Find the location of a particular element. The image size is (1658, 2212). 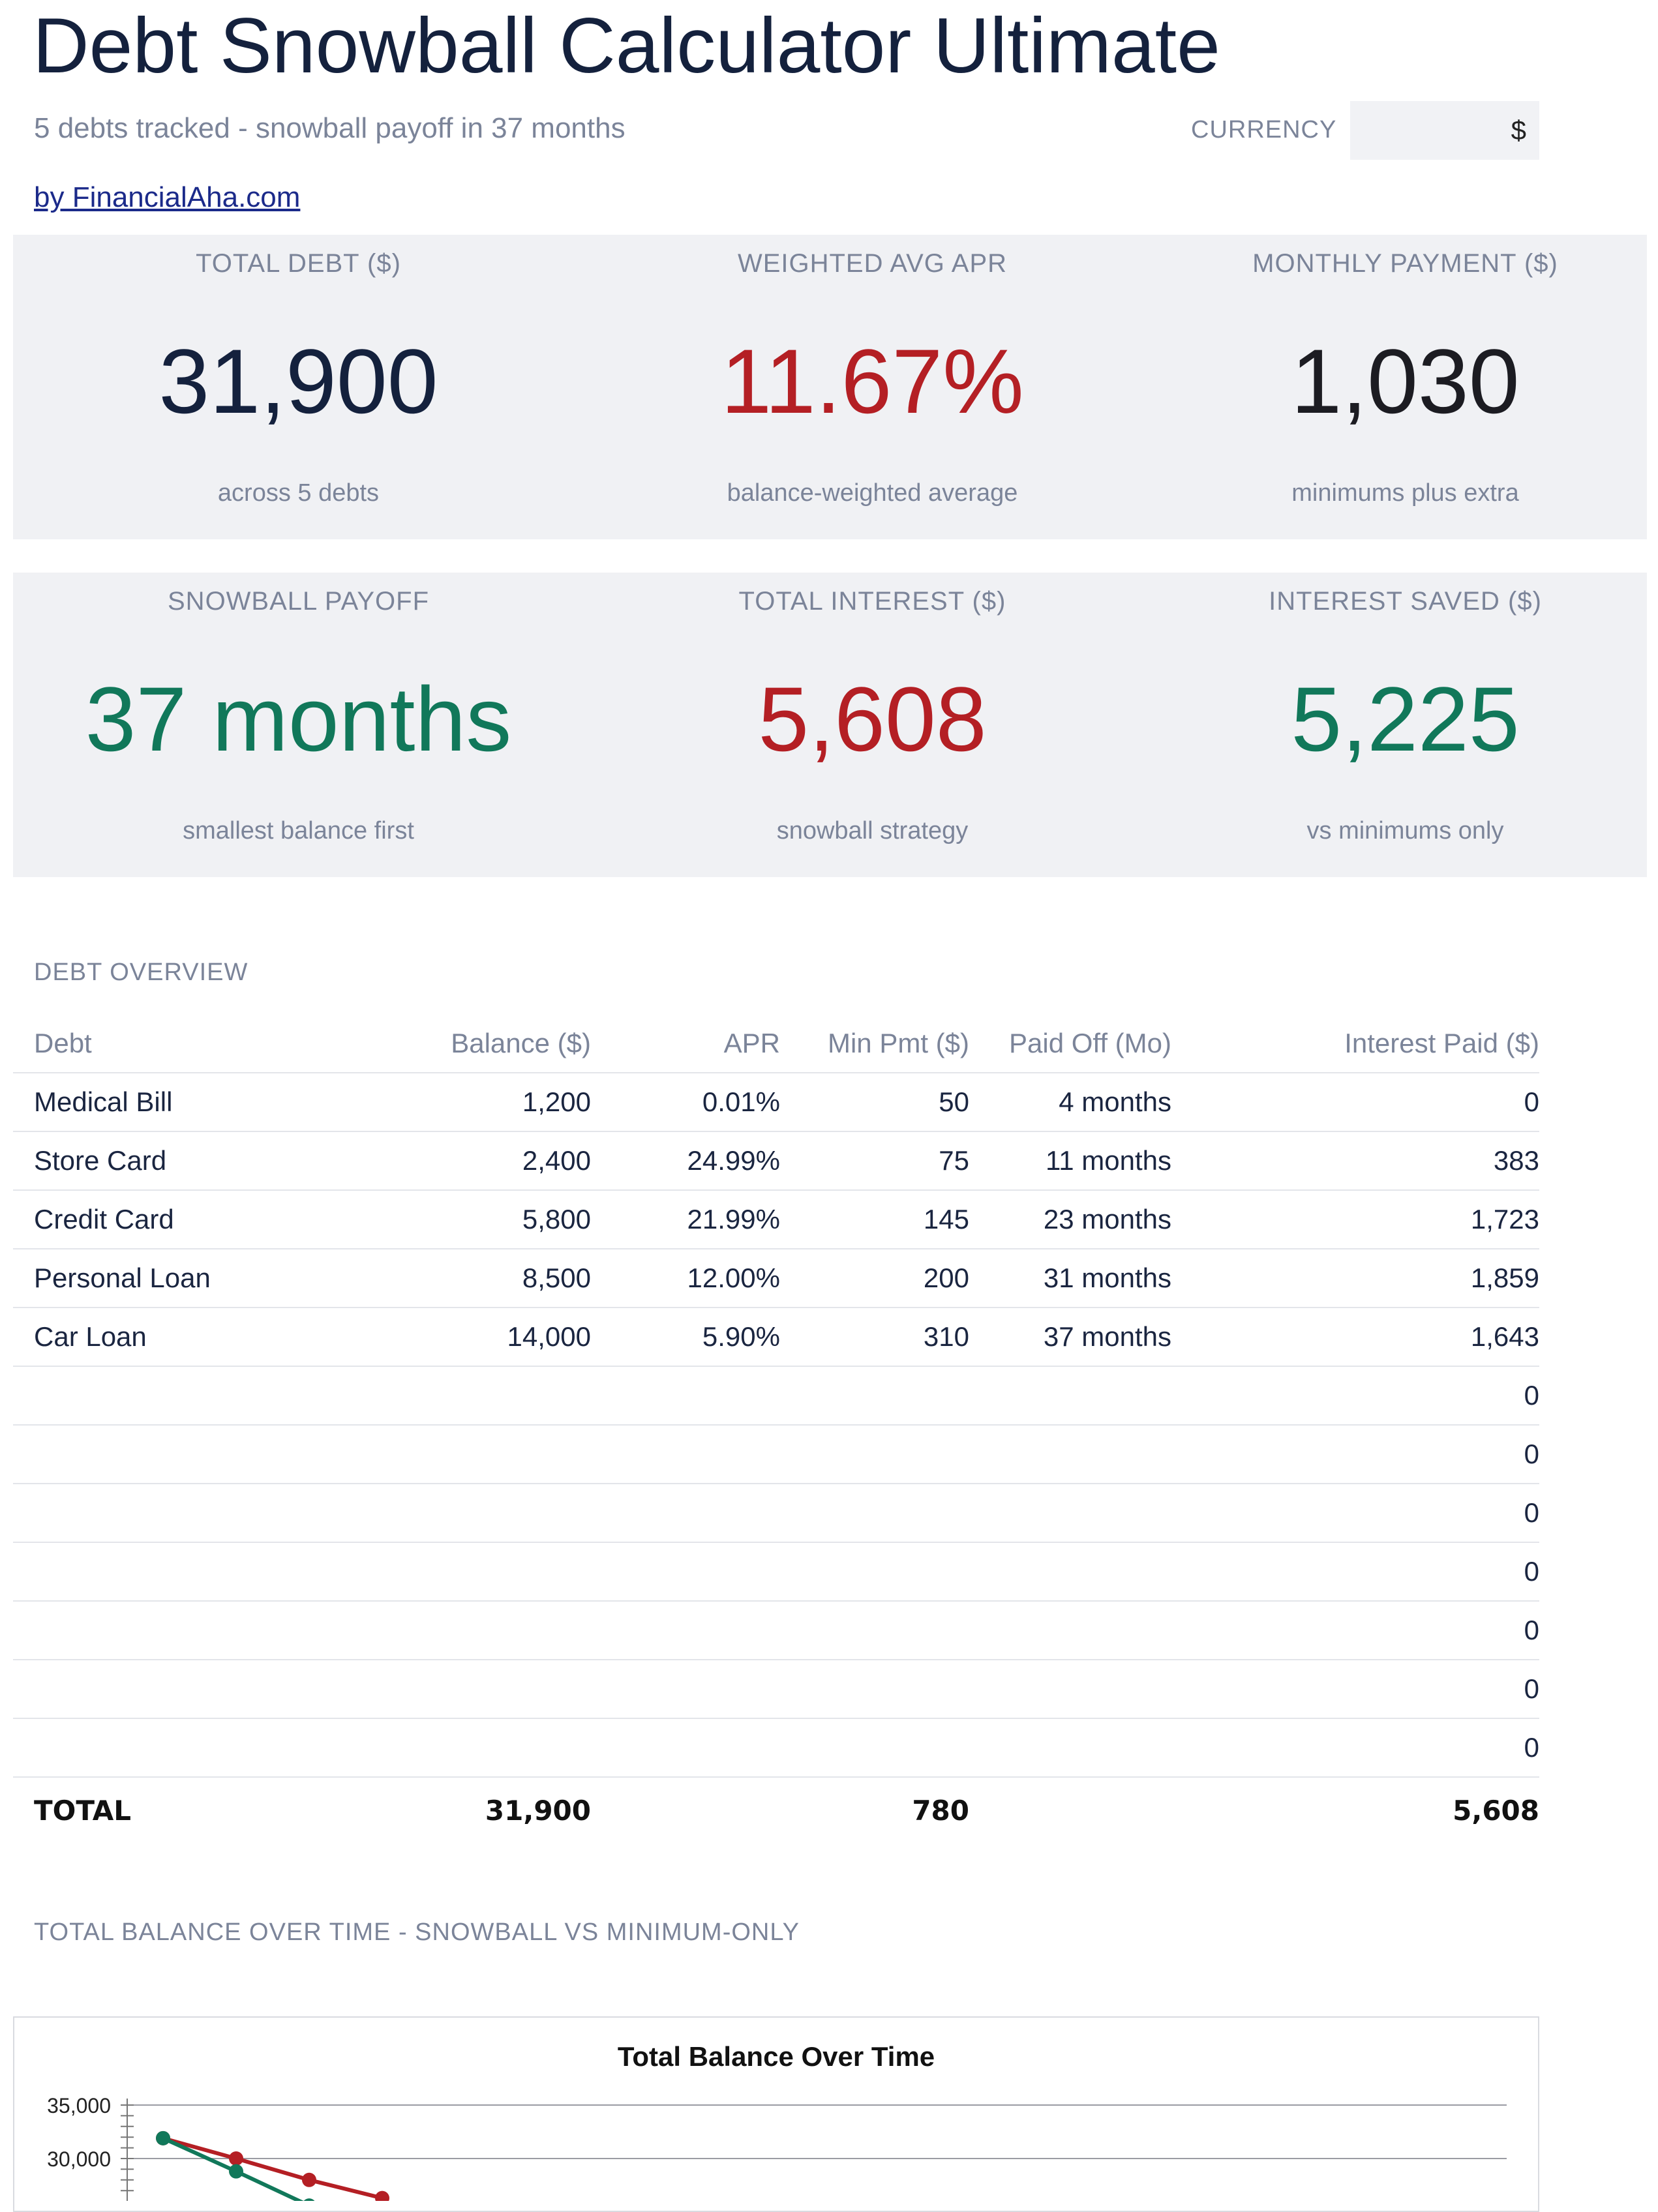

cell-min-pmt: 50 is located at coordinates (875, 1102).